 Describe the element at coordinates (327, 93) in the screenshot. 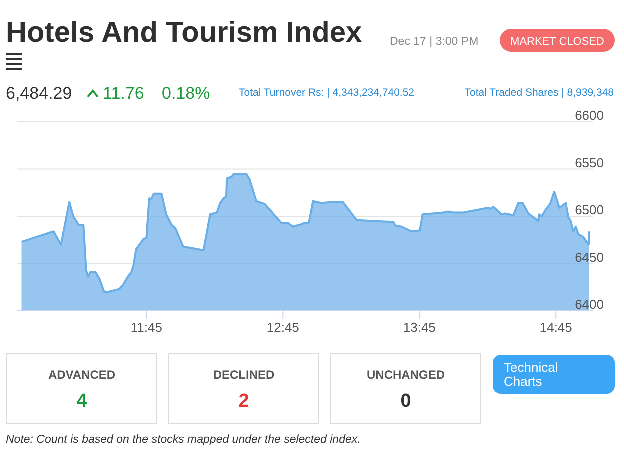

I see `text: Total Turnover Rs: | 4,343,234,740.52` at that location.